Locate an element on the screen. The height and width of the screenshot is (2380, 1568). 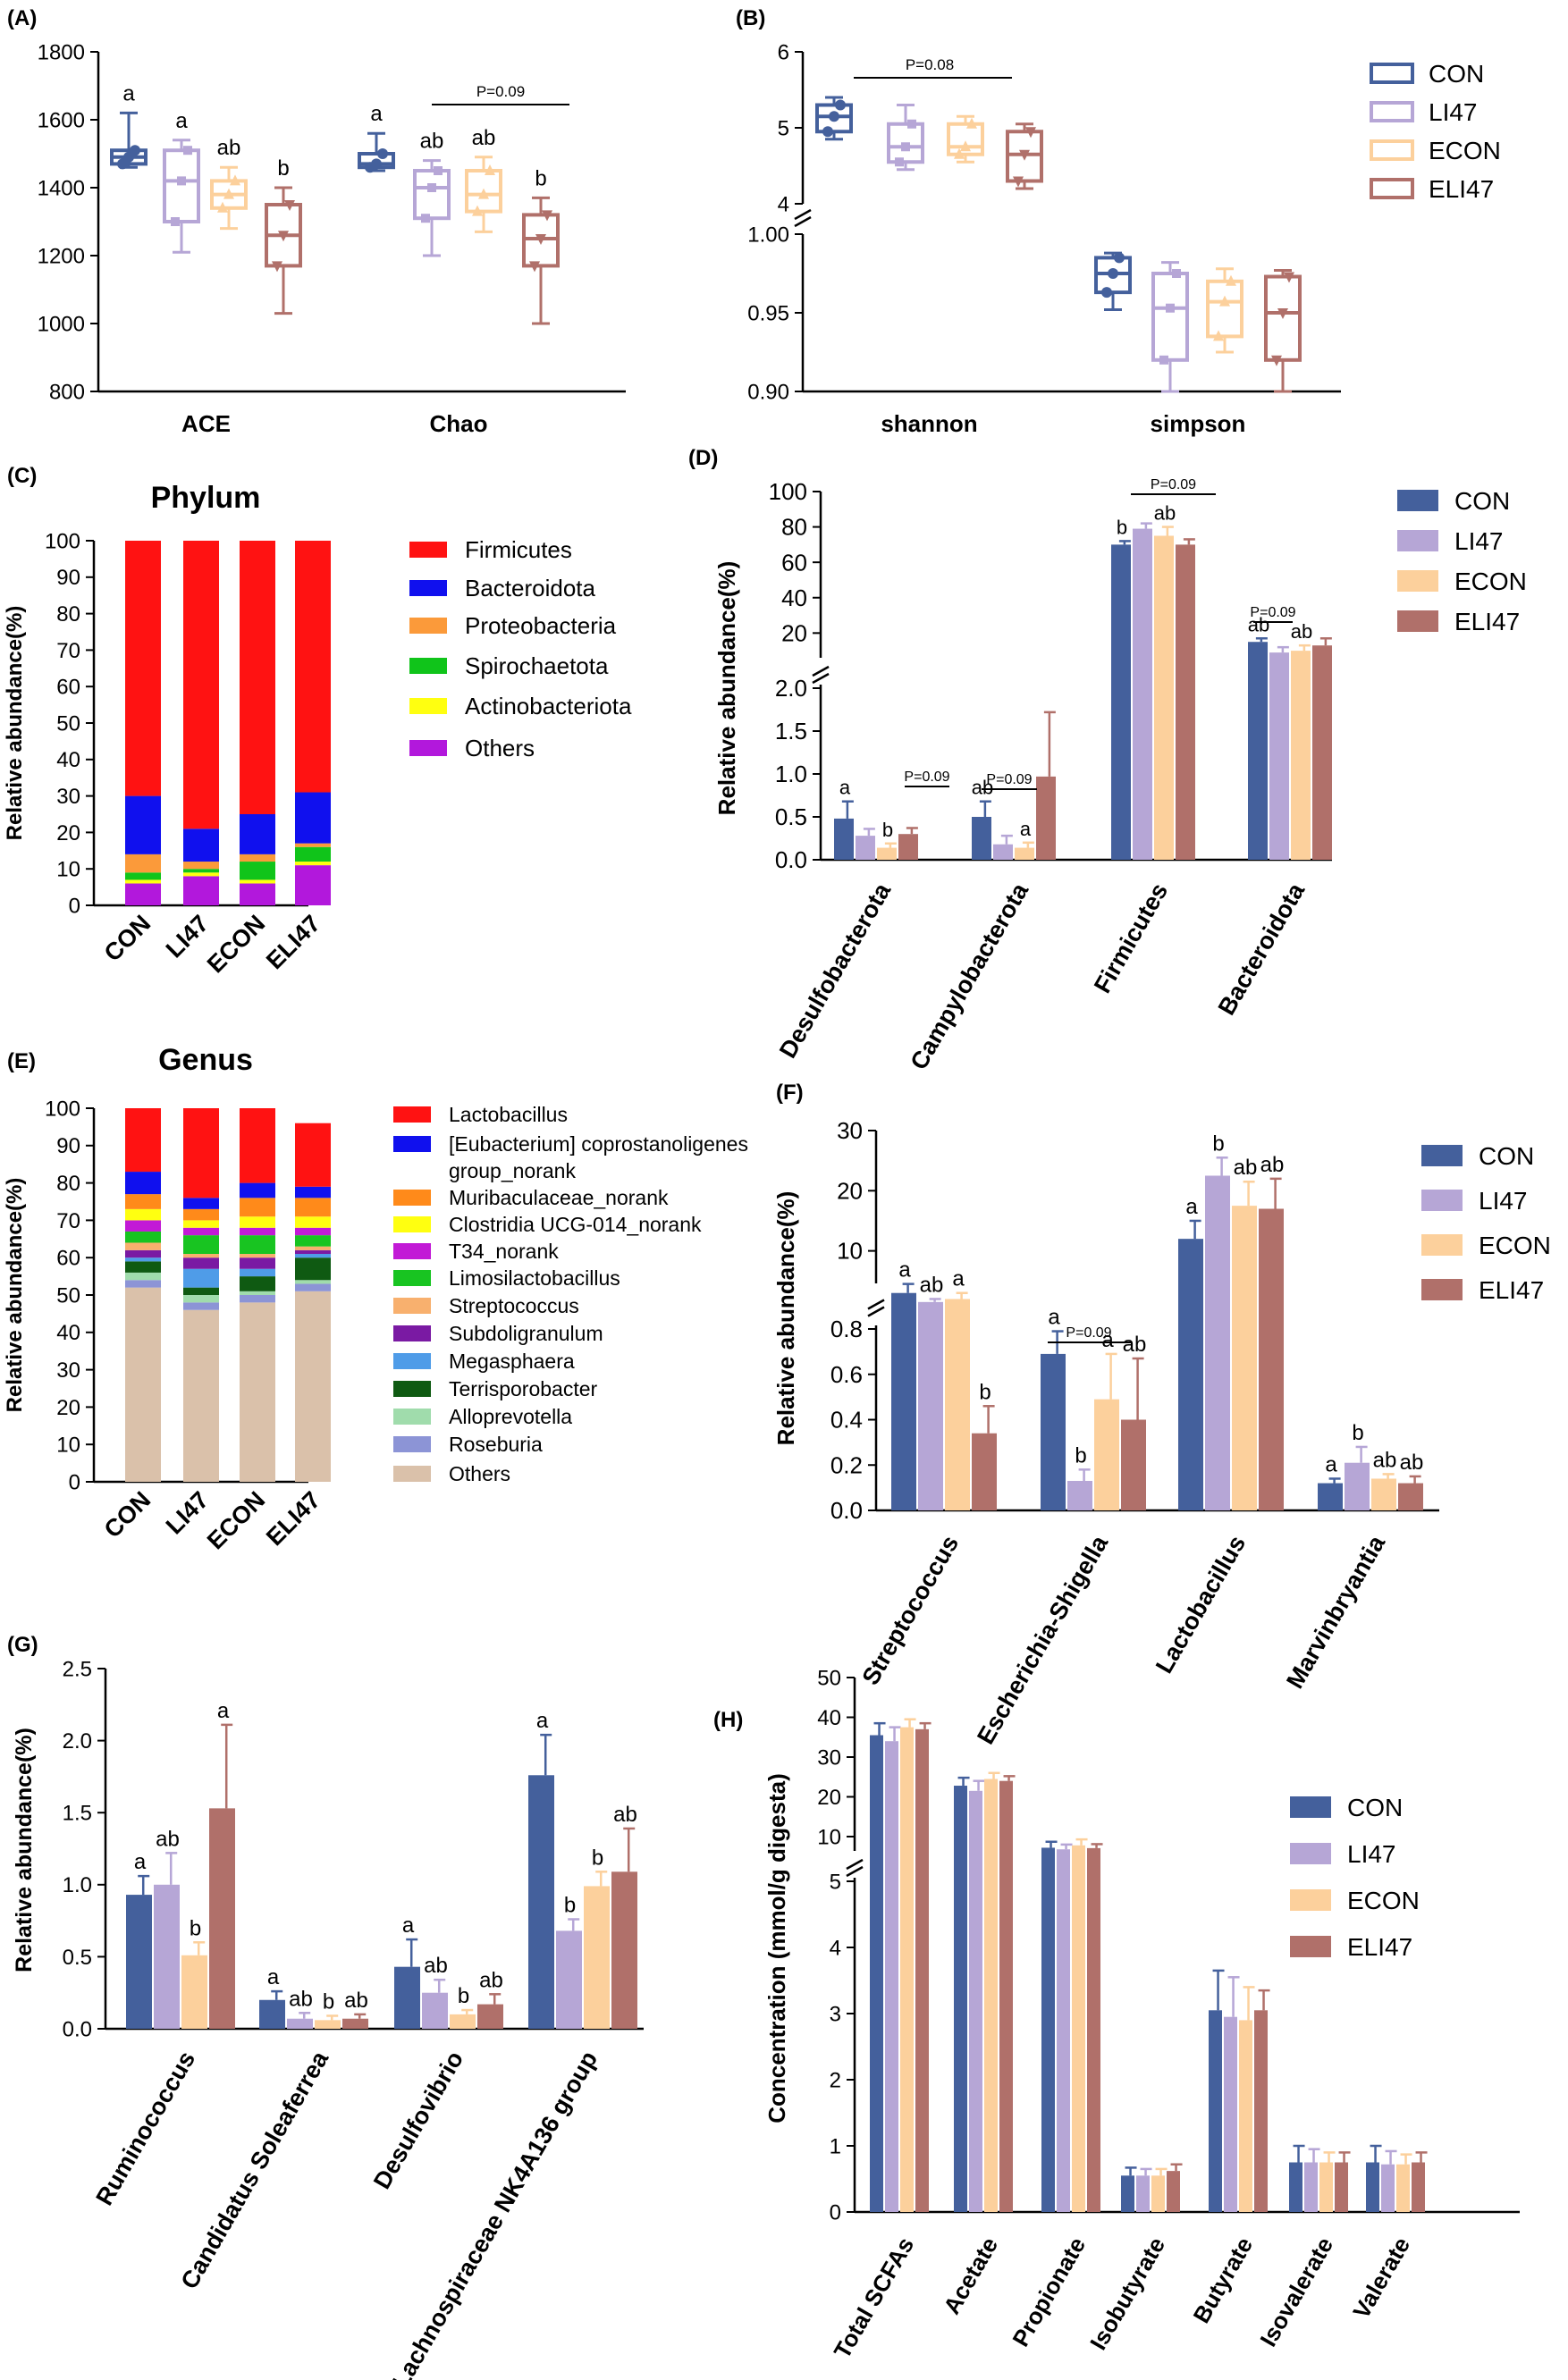
stack-segment-firmicutes is located at coordinates (143, 668).